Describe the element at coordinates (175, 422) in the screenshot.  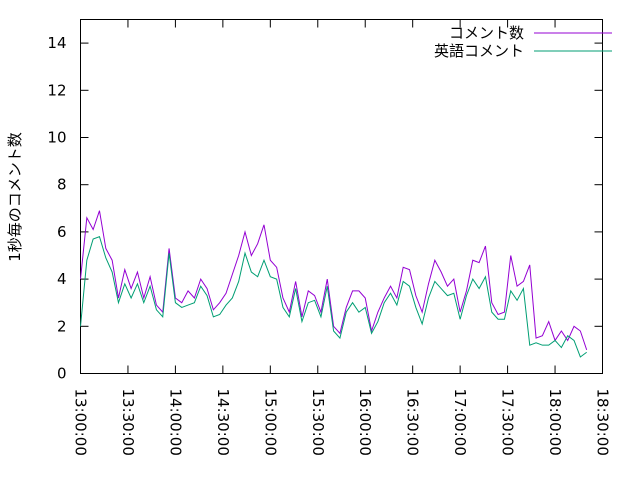
I see `x-tick-label: 14:00:00` at that location.